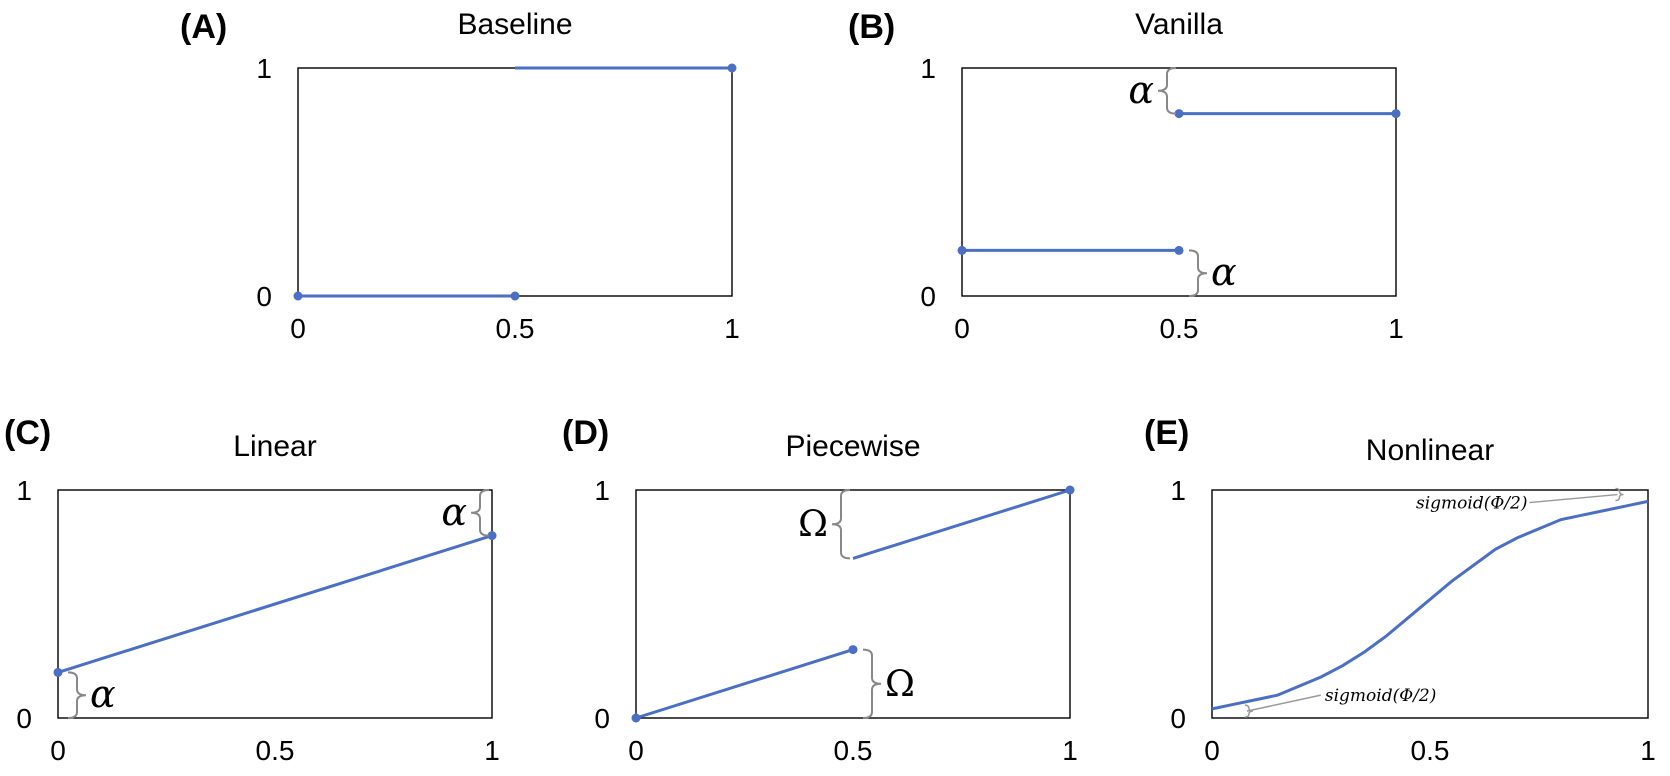  I want to click on panel-baseline: (A) Baseline 0 0.5 1 0 1, so click(460, 176).